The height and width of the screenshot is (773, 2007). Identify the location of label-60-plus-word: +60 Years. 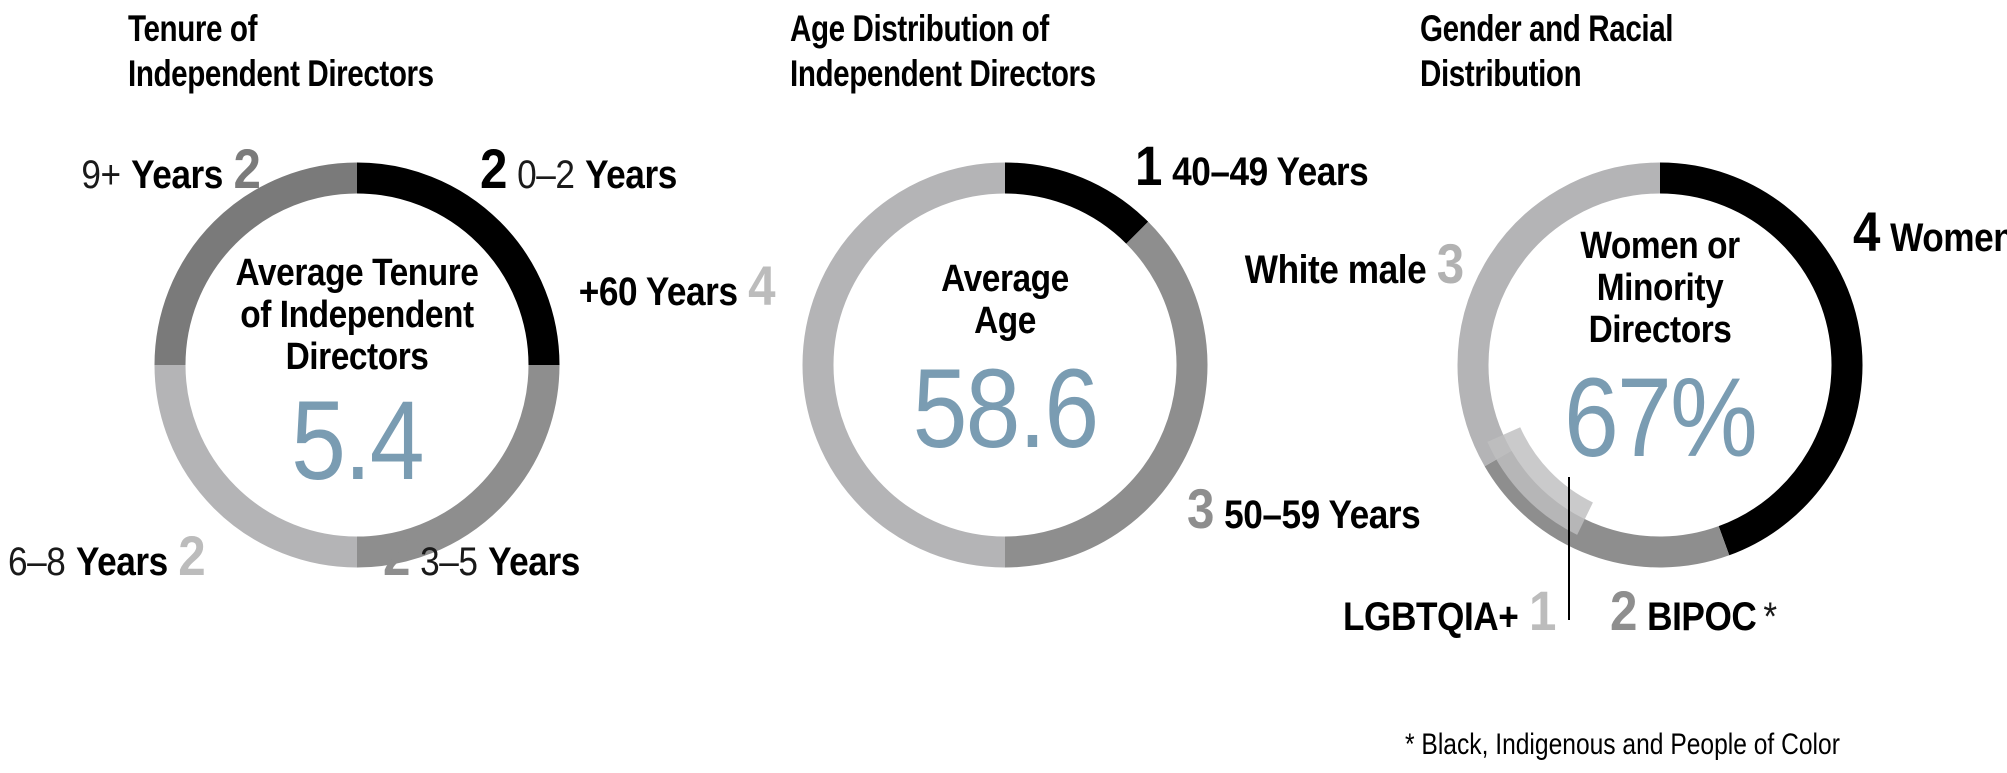
(658, 292).